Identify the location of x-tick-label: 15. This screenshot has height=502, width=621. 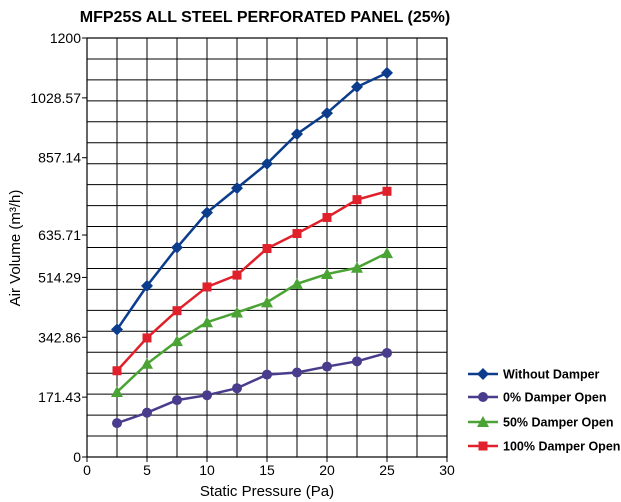
(267, 470).